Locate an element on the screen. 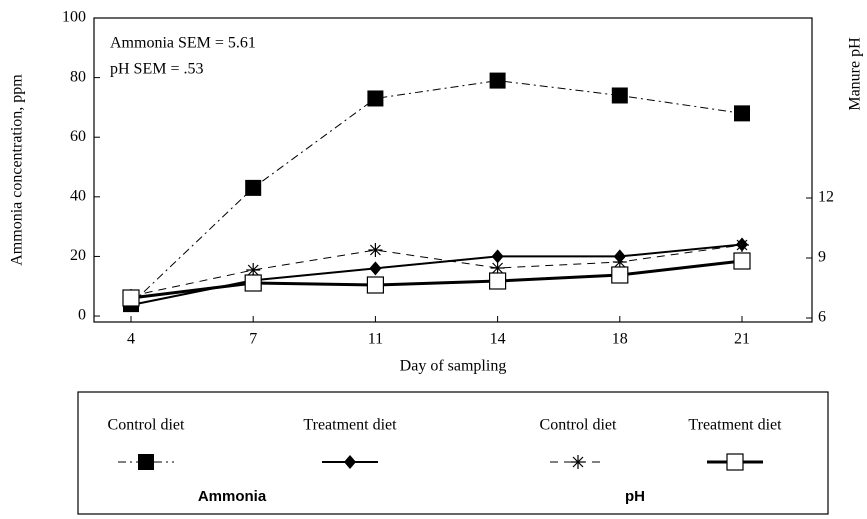 The image size is (867, 519). x-axis-label: Day of sampling is located at coordinates (453, 366).